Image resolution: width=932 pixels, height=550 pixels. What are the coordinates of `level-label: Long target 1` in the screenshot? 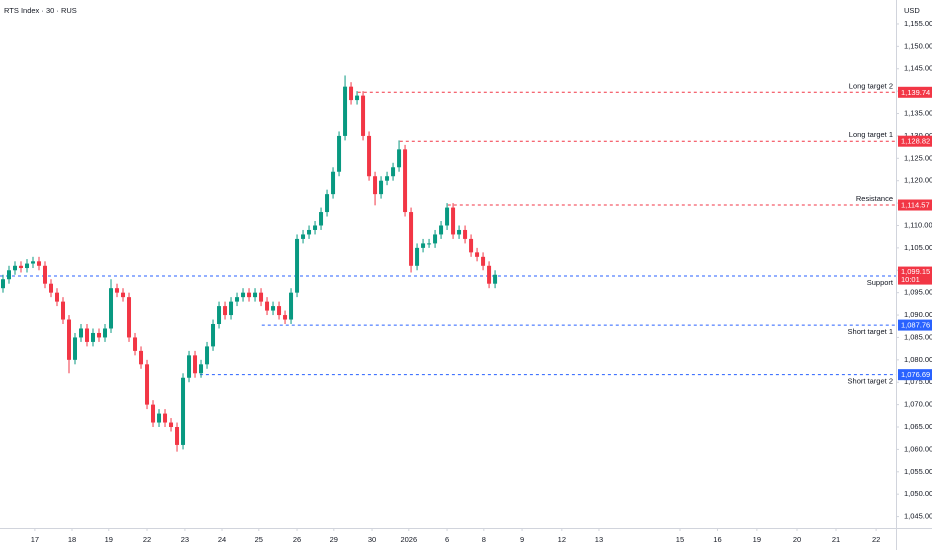 It's located at (871, 134).